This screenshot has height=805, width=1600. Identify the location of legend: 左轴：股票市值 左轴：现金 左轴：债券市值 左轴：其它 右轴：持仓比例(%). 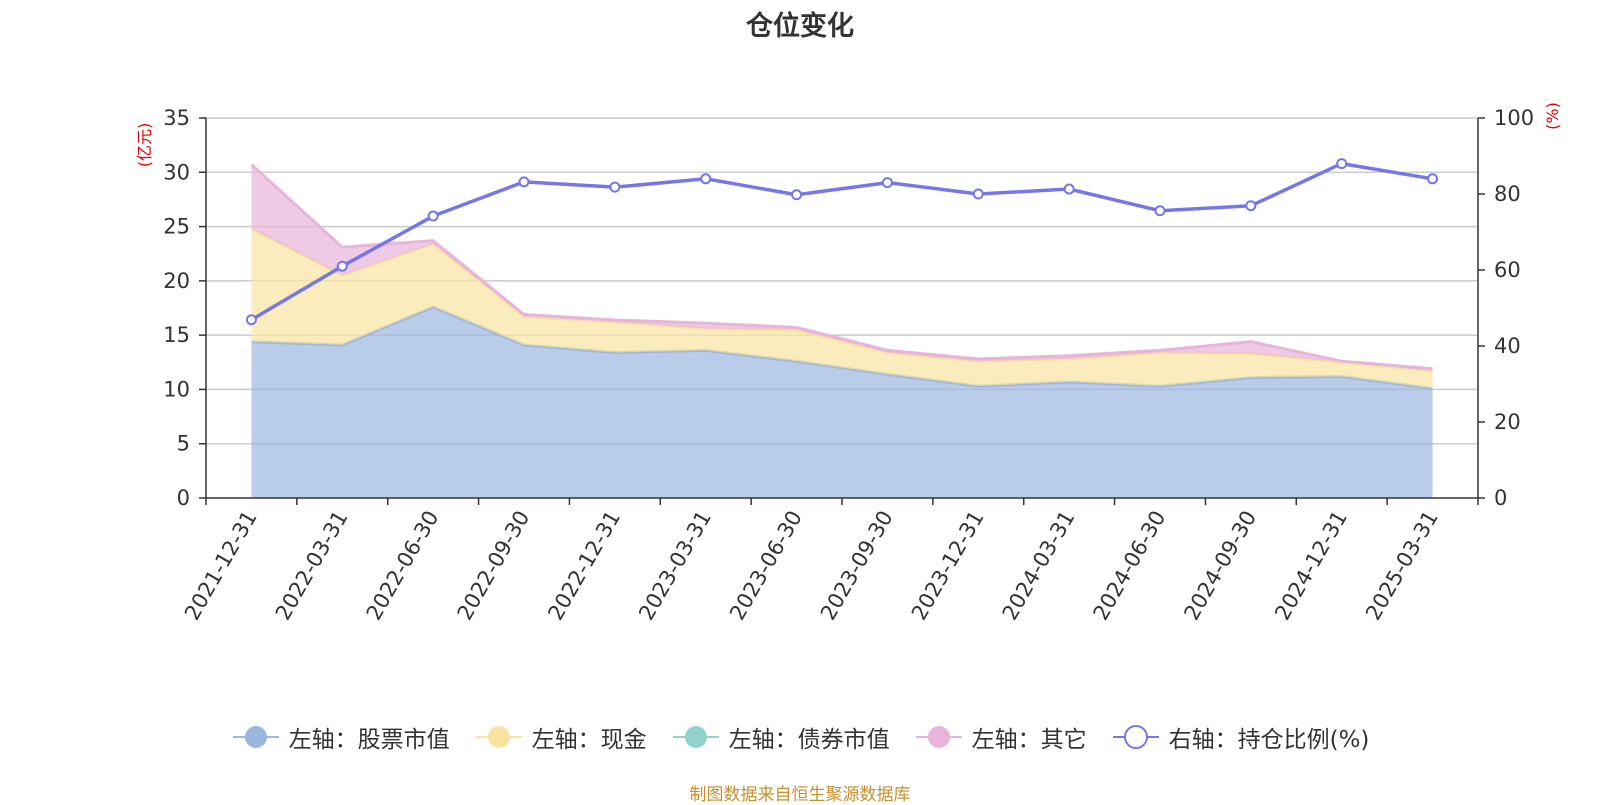
(800, 737).